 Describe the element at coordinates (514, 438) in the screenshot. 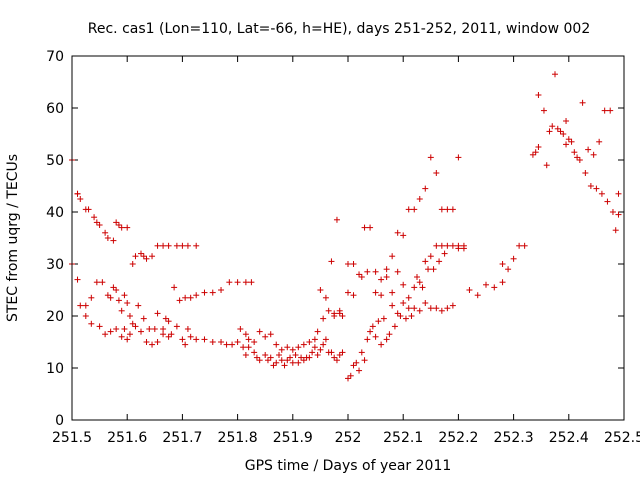

I see `x-tick-label: 252.3` at that location.